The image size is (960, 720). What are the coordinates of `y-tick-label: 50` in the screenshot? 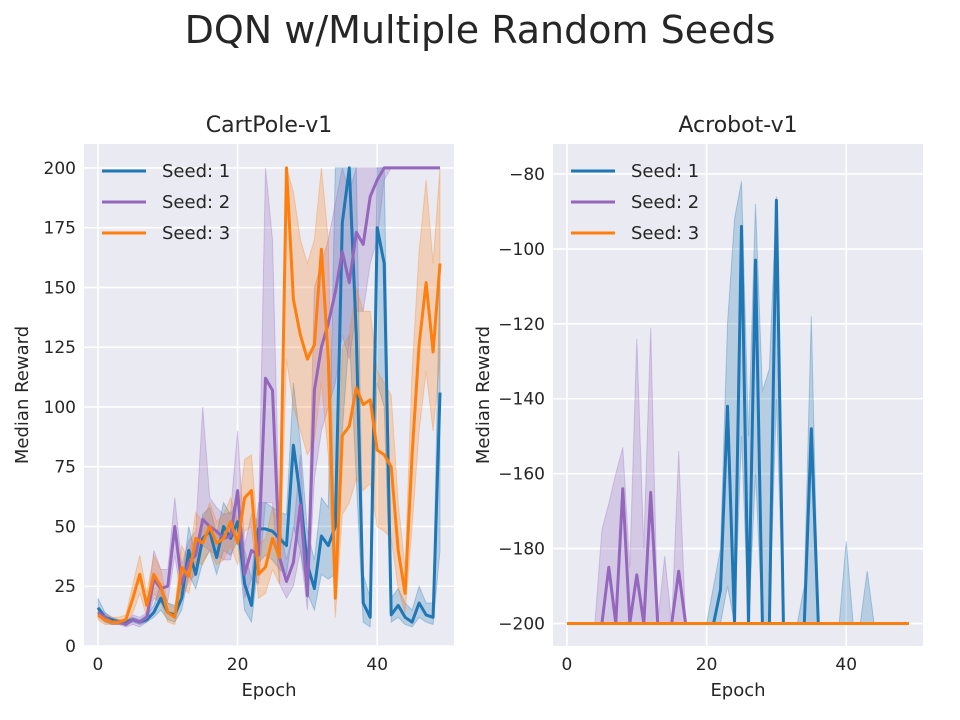 It's located at (65, 527).